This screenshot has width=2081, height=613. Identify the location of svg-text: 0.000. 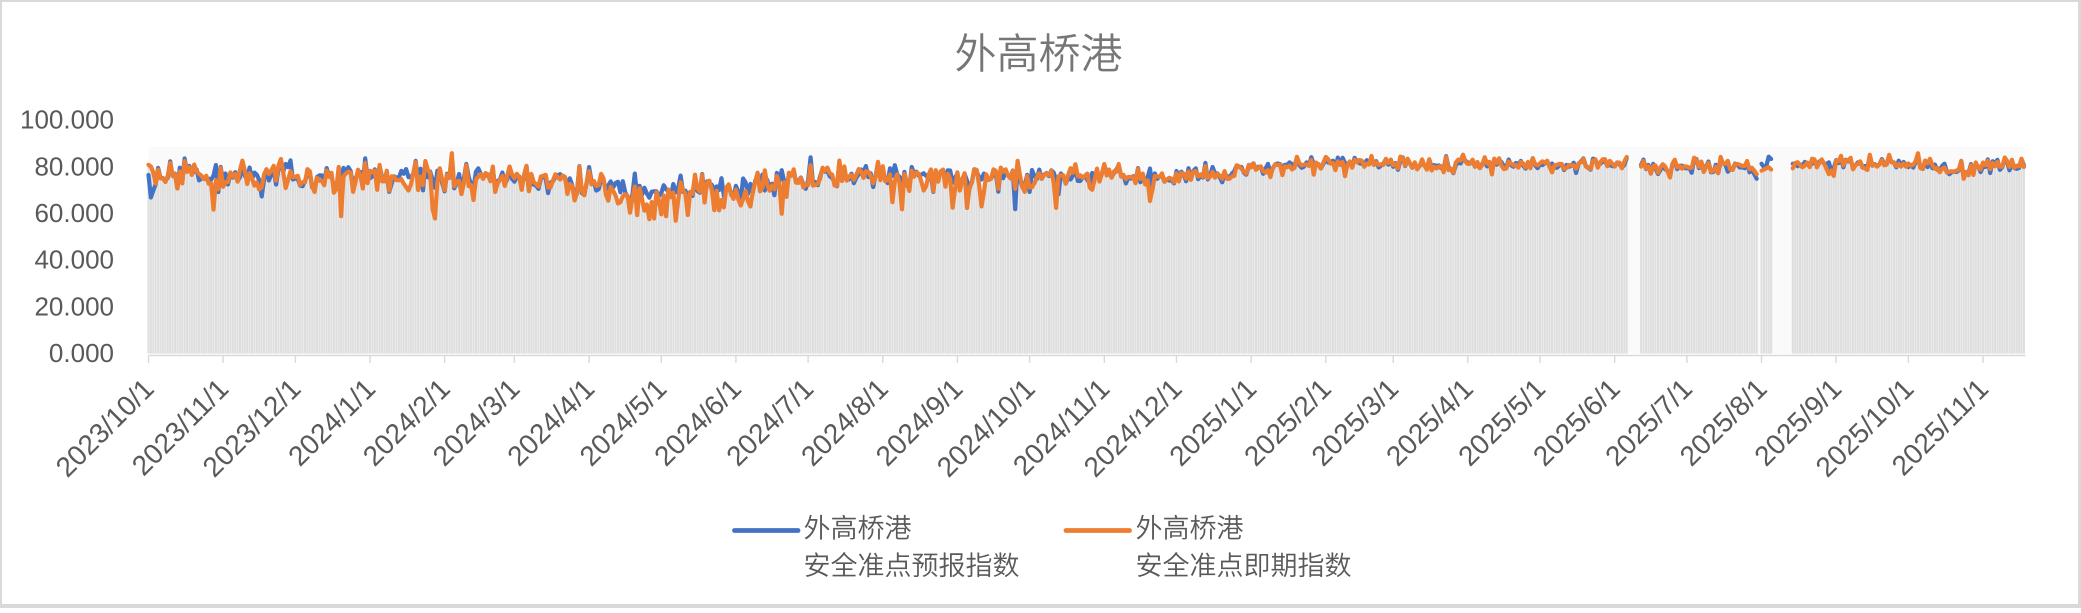
(81, 353).